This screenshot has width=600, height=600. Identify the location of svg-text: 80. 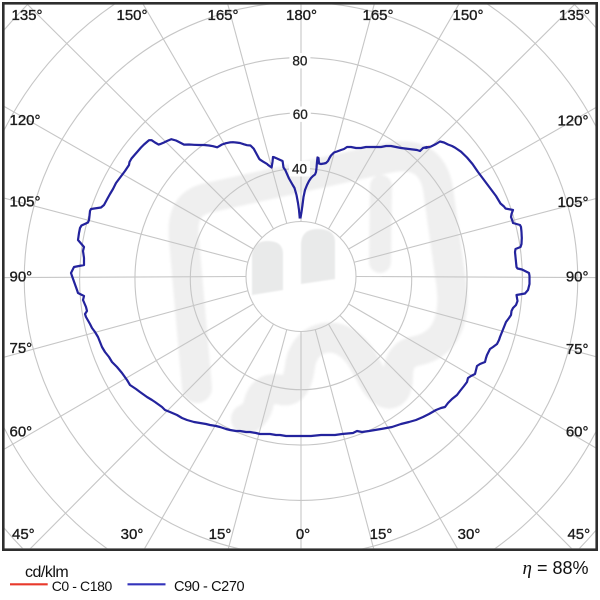
(299, 60).